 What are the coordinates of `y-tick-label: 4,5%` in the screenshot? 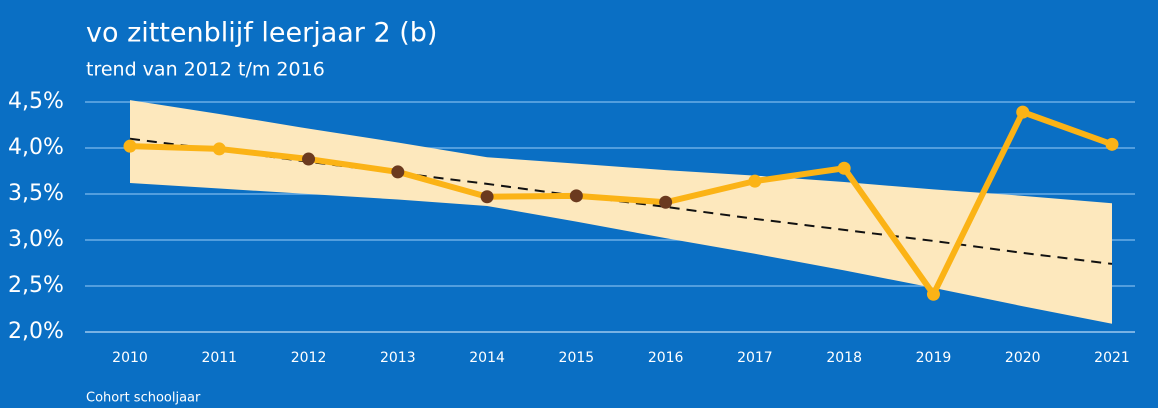 It's located at (36, 101).